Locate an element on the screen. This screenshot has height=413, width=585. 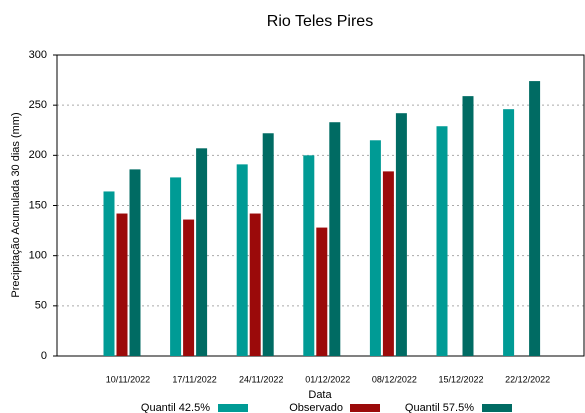
x-tick-label: 10/11/2022 is located at coordinates (128, 379).